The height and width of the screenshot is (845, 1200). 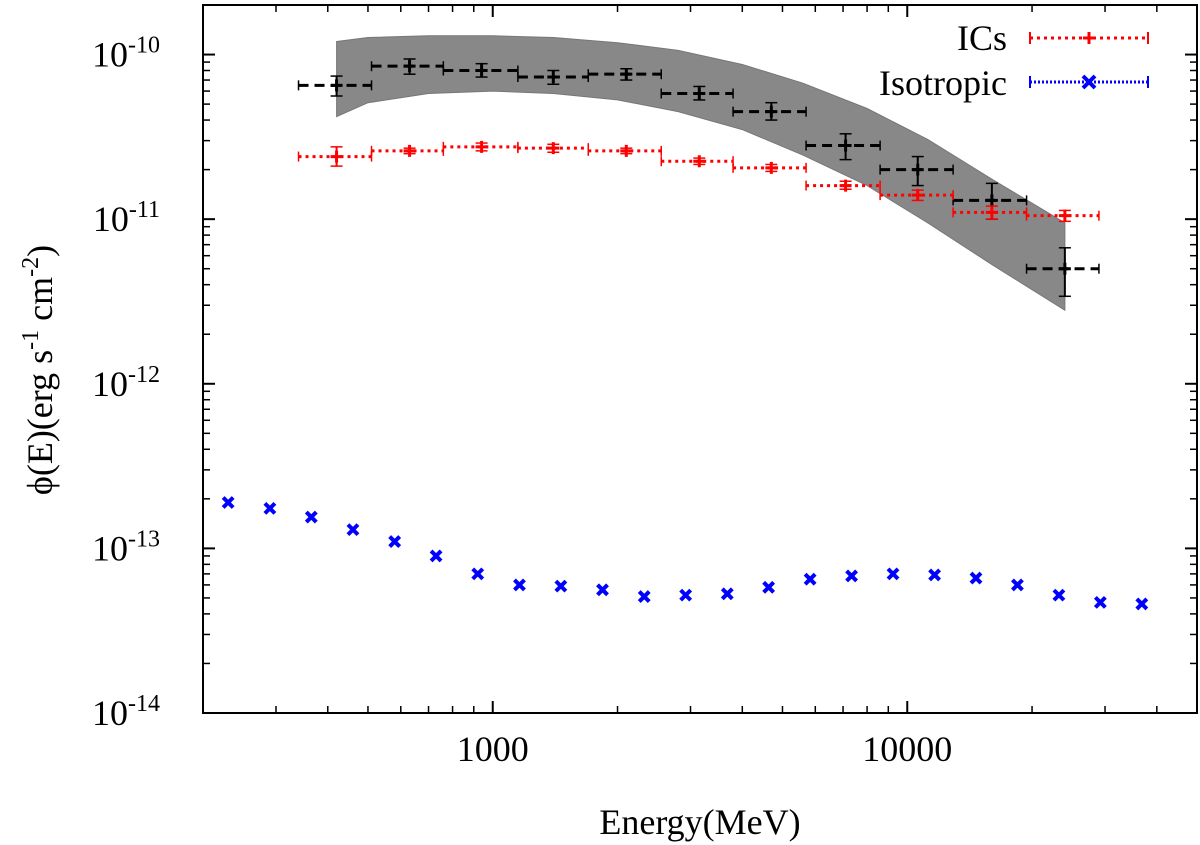 What do you see at coordinates (31, 340) in the screenshot?
I see `y-axis-label-exp1: -1` at bounding box center [31, 340].